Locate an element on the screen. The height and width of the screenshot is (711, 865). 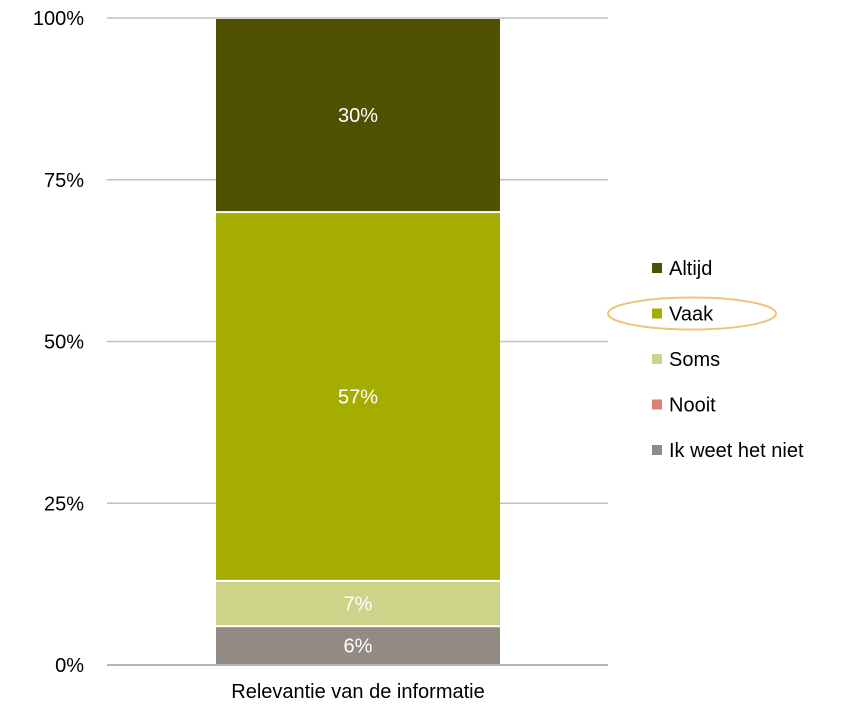
data-label-soms: 7% is located at coordinates (358, 605).